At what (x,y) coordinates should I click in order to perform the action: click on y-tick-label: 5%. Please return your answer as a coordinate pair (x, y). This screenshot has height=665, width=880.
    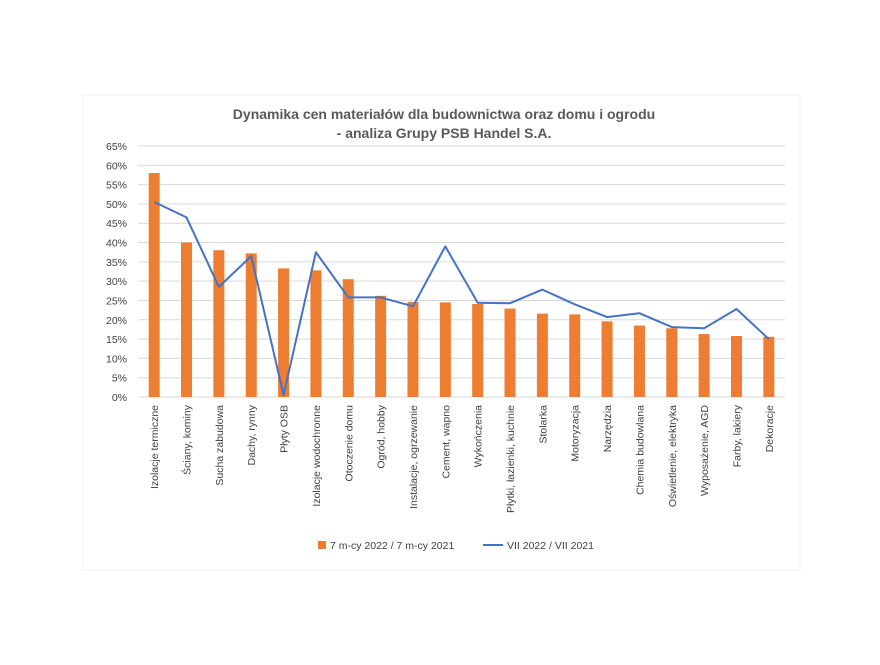
    Looking at the image, I should click on (119, 379).